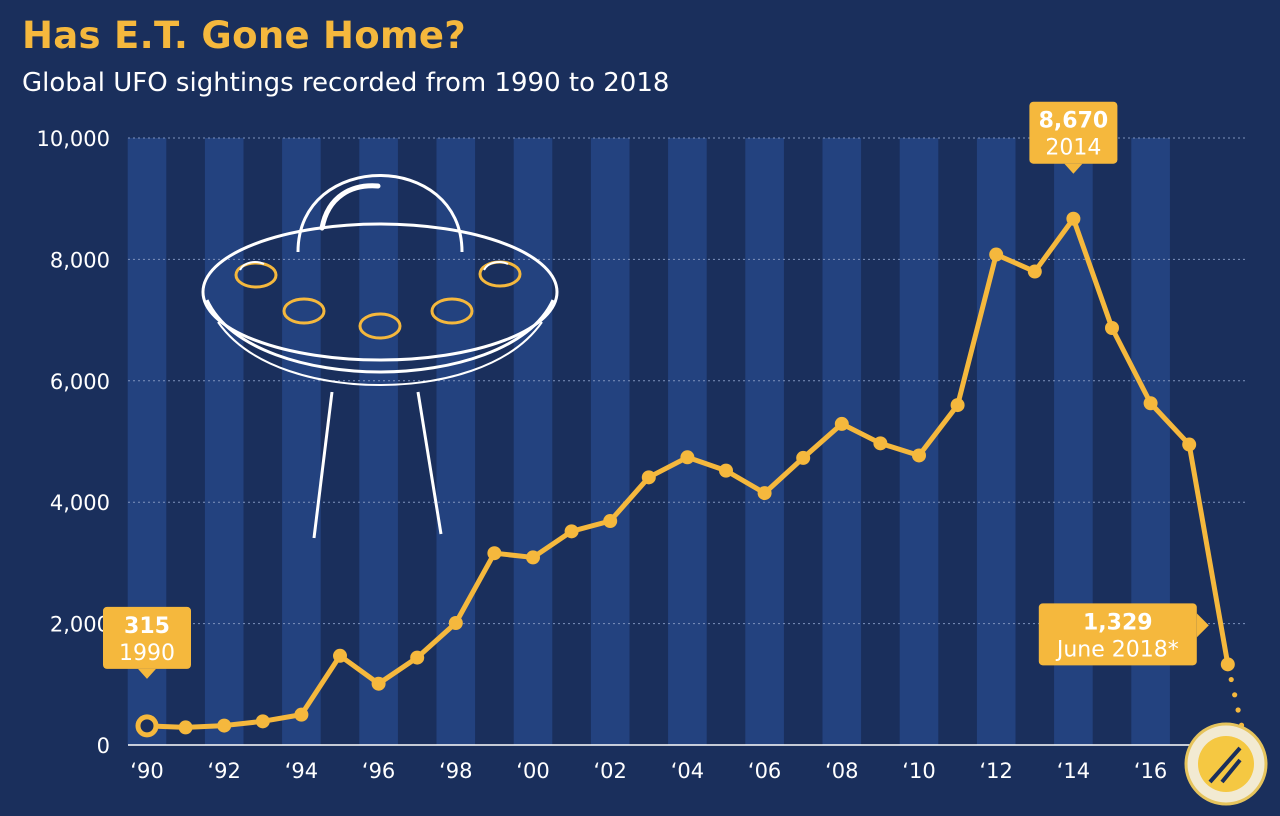  What do you see at coordinates (1226, 764) in the screenshot?
I see `corner-logo-icon` at bounding box center [1226, 764].